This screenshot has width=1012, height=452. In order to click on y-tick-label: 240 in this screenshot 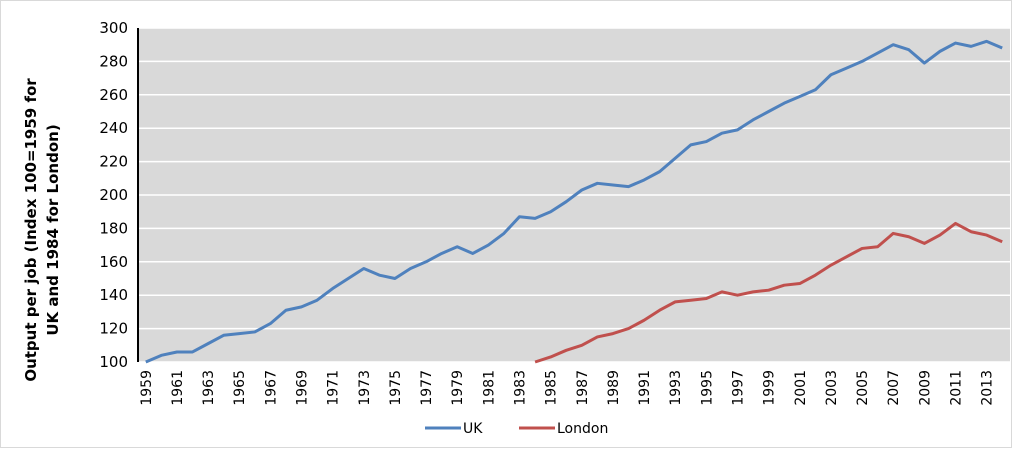, I will do `click(113, 128)`.